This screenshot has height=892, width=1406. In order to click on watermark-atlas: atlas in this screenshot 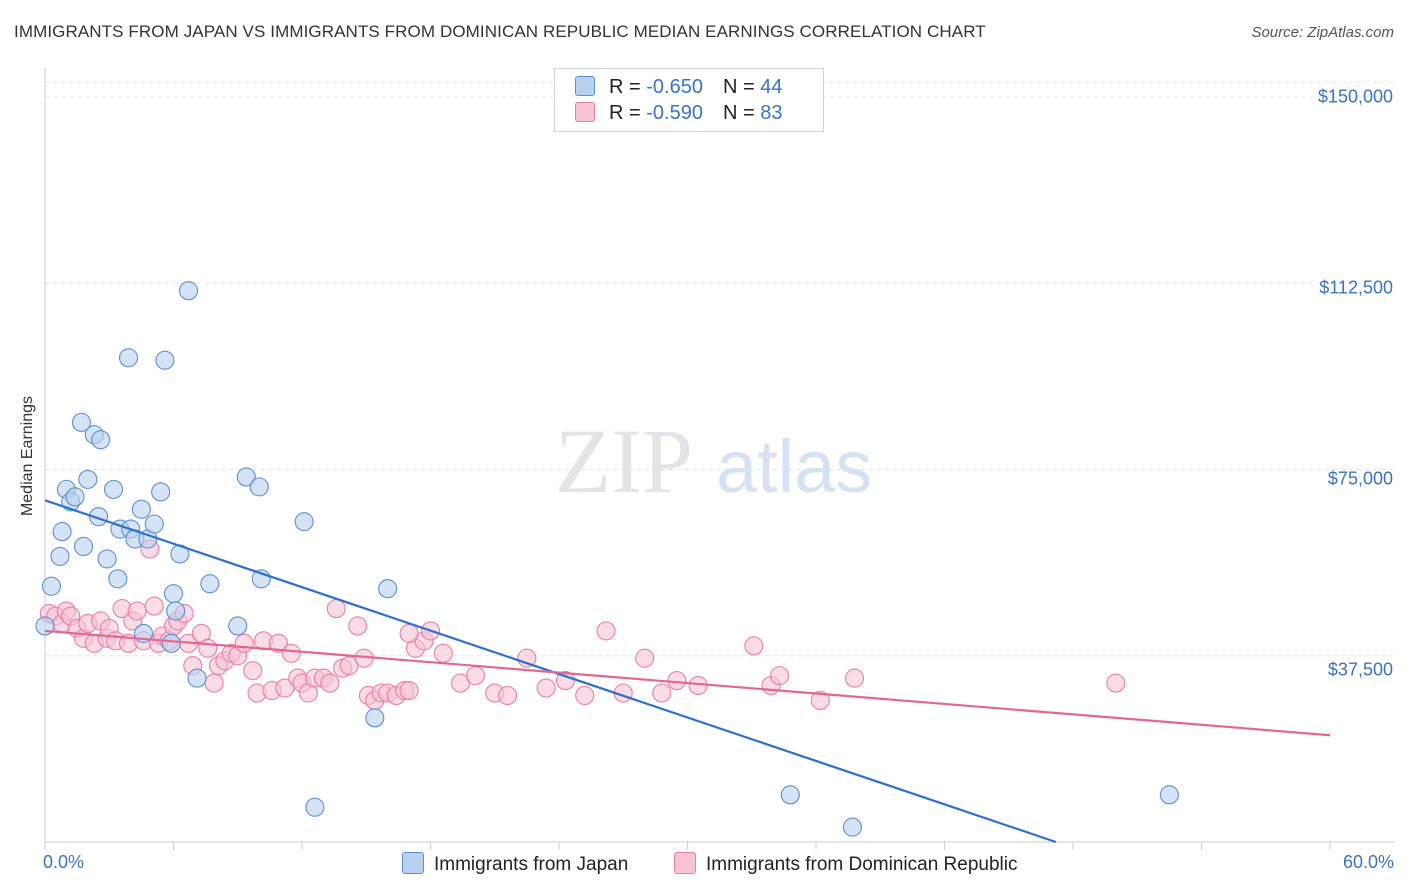, I will do `click(794, 466)`.